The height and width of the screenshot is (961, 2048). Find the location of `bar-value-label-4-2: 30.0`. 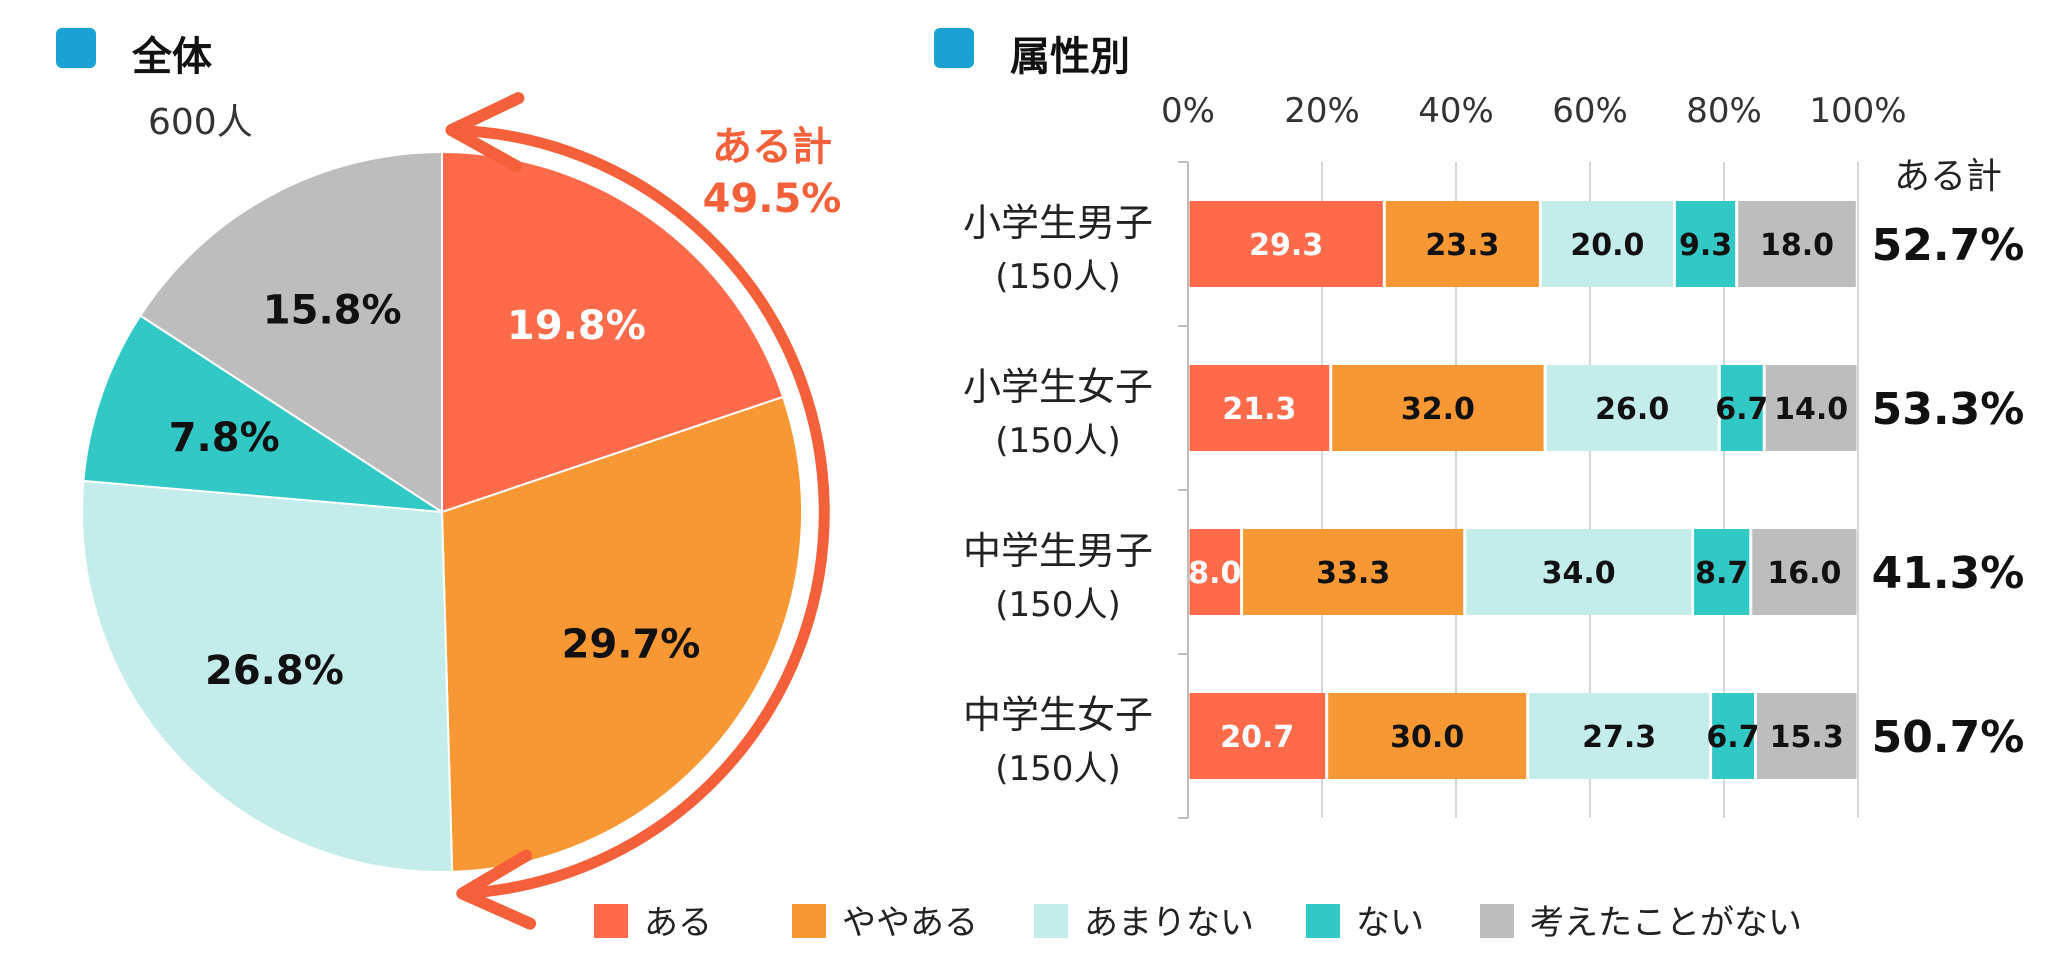

bar-value-label-4-2: 30.0 is located at coordinates (1427, 737).